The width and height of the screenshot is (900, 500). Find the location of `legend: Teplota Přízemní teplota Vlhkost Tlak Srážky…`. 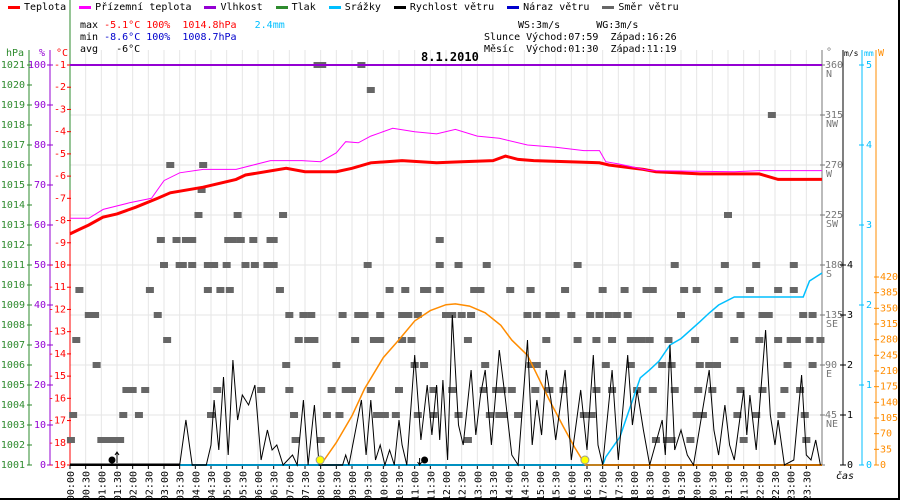

legend: Teplota Přízemní teplota Vlhkost Tlak Srážky… is located at coordinates (343, 7).